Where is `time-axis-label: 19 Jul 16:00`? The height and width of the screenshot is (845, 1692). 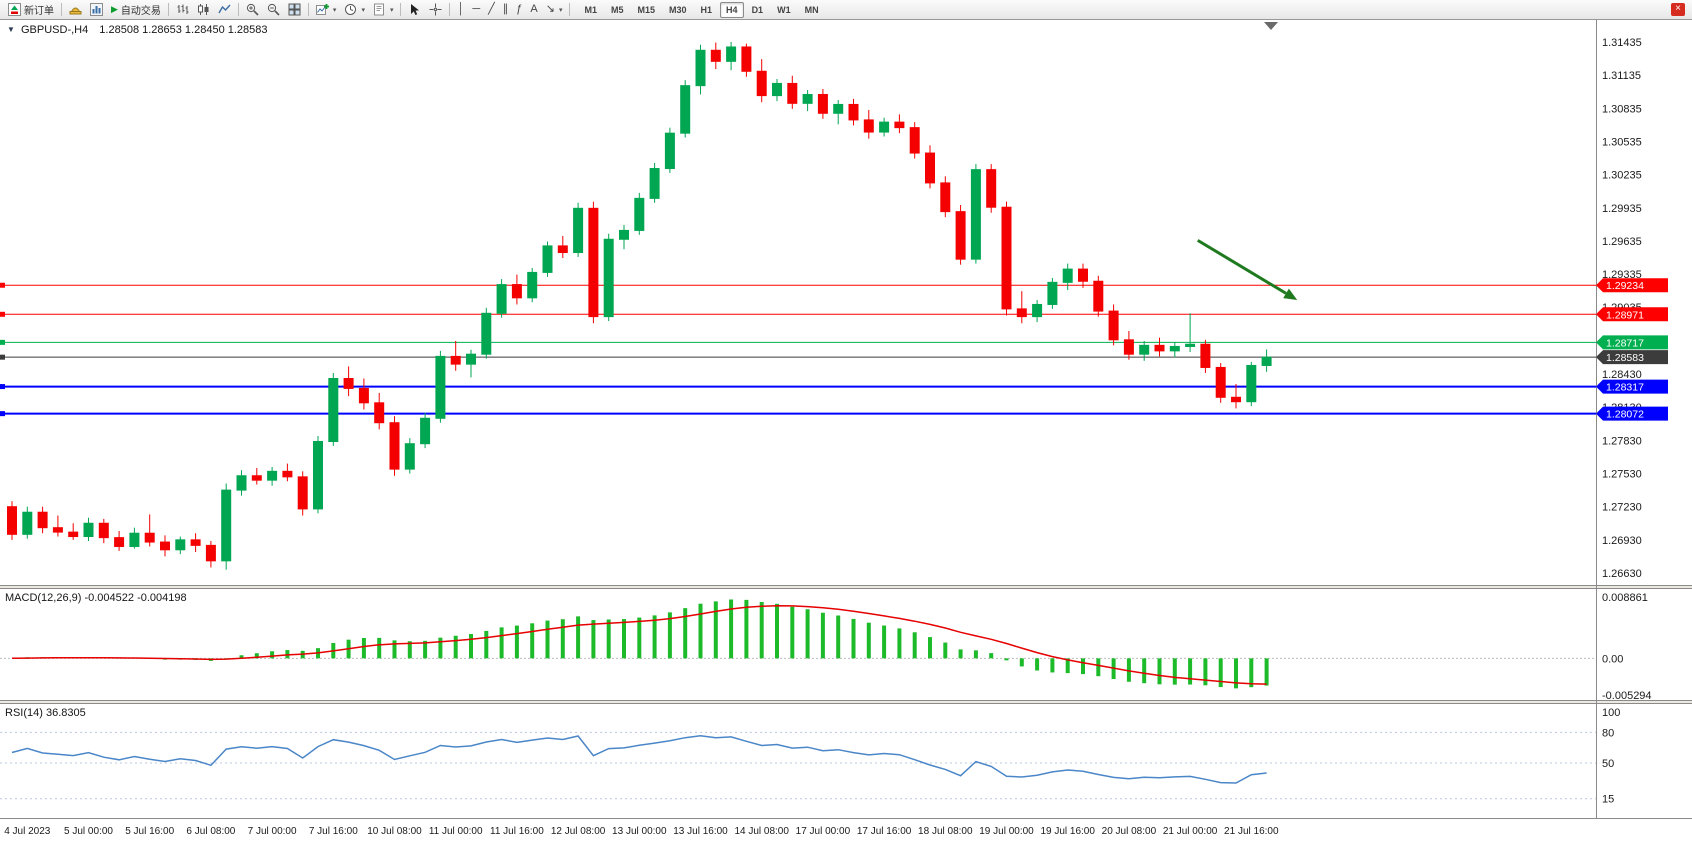 time-axis-label: 19 Jul 16:00 is located at coordinates (1067, 831).